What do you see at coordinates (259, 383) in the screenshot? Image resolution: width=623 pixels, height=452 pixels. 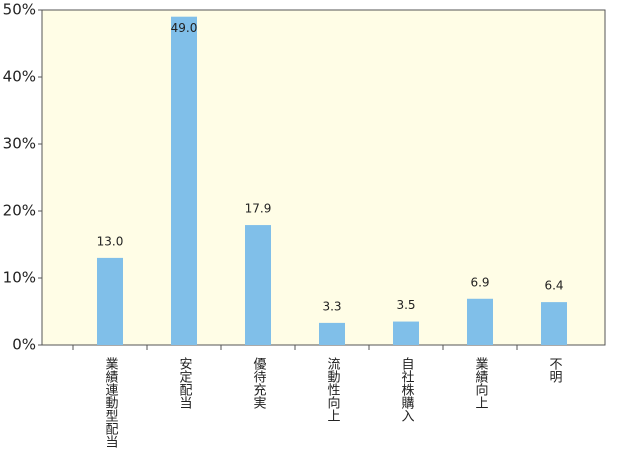 I see `x-tick-label: 優待充実` at bounding box center [259, 383].